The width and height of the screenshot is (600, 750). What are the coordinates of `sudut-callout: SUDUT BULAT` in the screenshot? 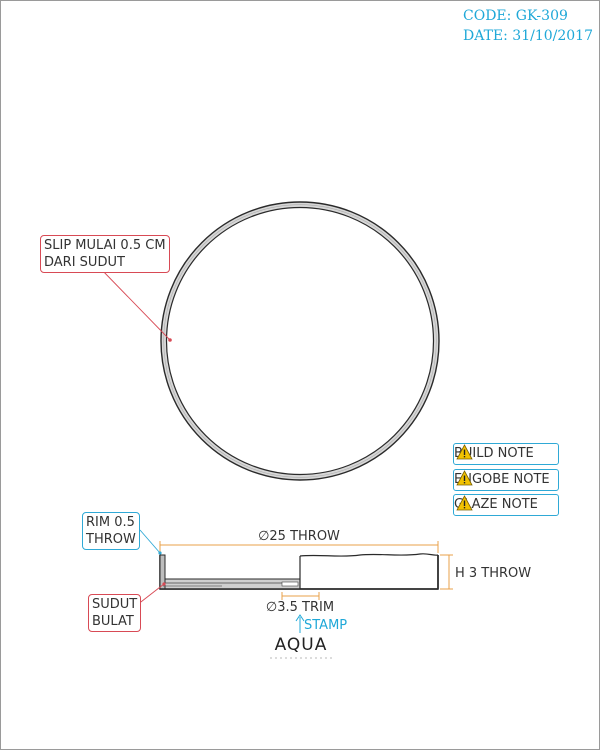 It's located at (115, 613).